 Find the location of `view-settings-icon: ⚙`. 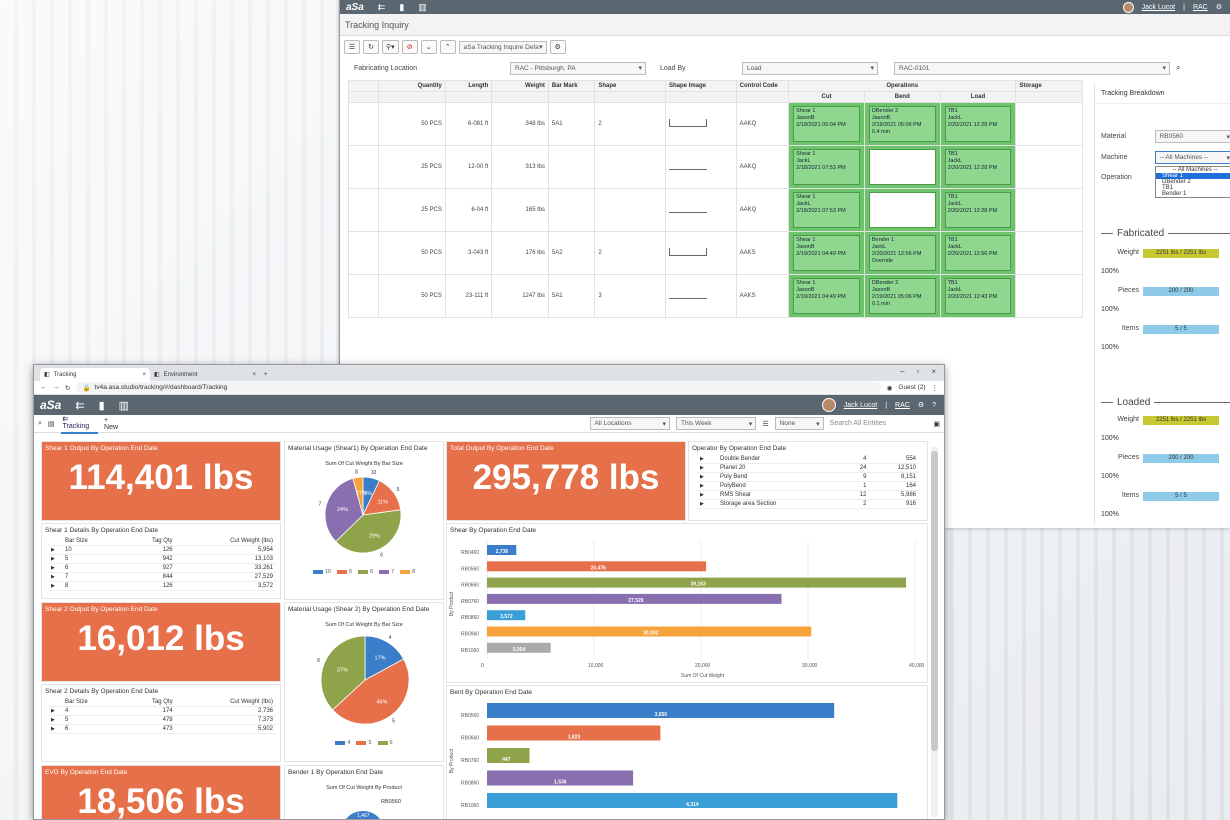

view-settings-icon: ⚙ is located at coordinates (557, 47).